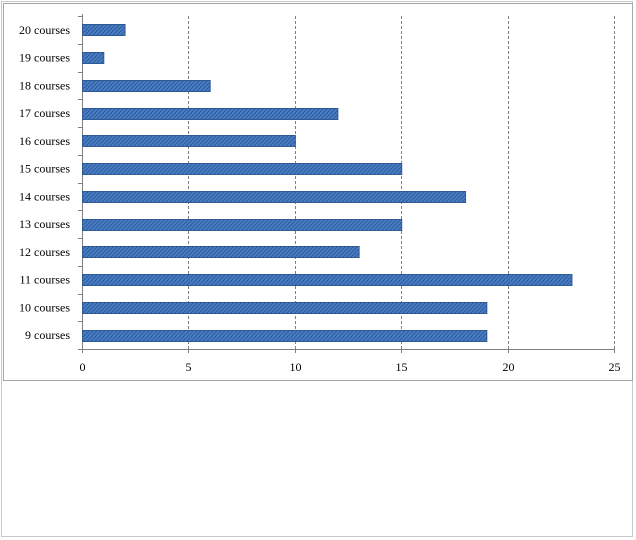  Describe the element at coordinates (44, 169) in the screenshot. I see `category-label: 15 courses` at that location.